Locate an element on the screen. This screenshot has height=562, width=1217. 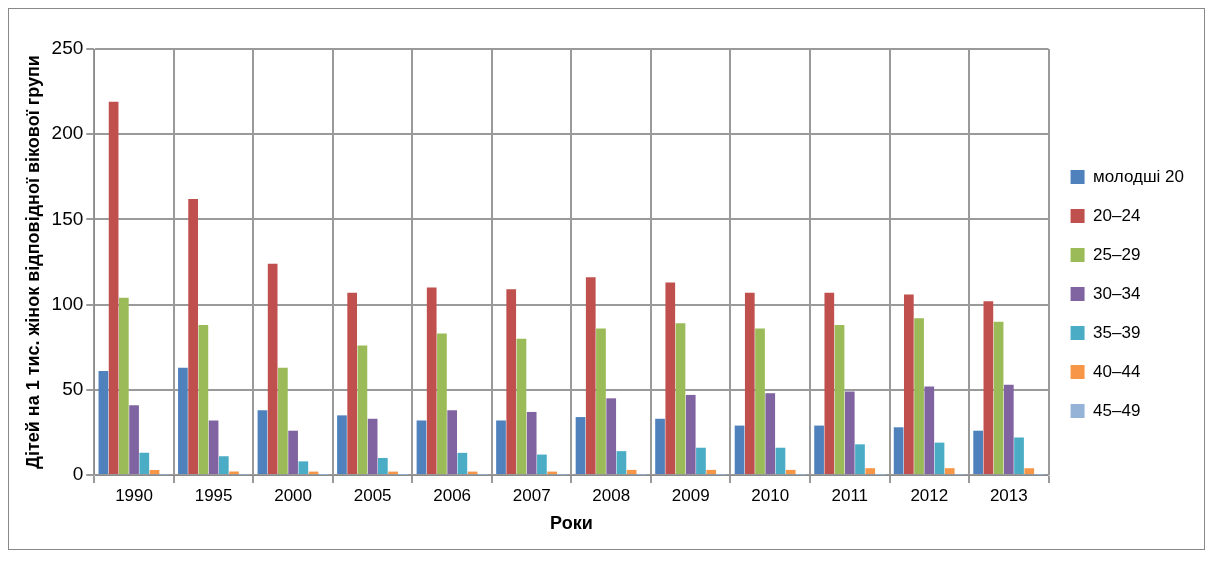
x-tick-label: 2006 is located at coordinates (452, 495).